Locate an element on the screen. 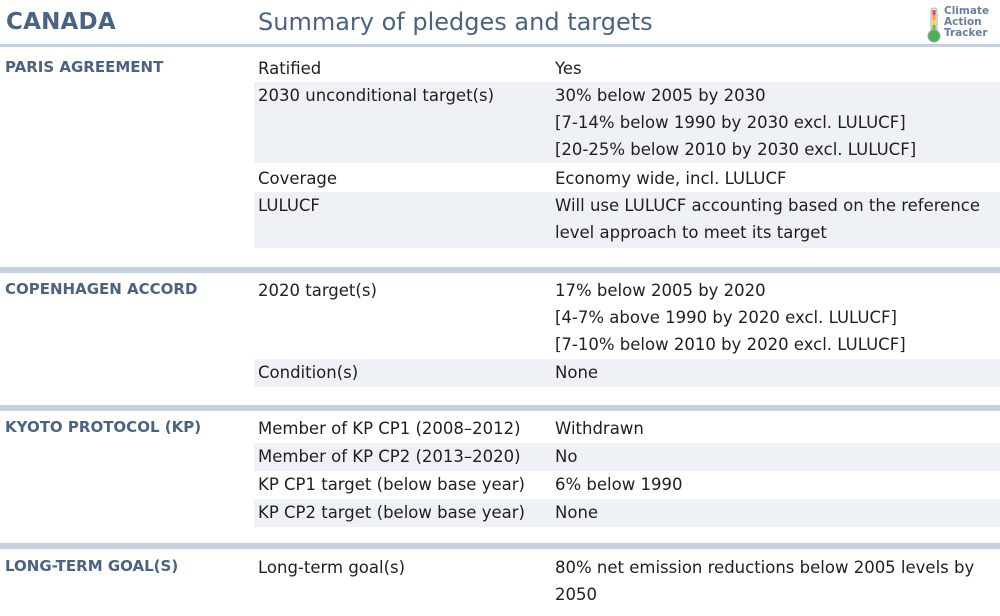 Image resolution: width=1000 pixels, height=616 pixels. value-line: [7-14% below 1990 by 2030 excl. LULUCF] is located at coordinates (730, 122).